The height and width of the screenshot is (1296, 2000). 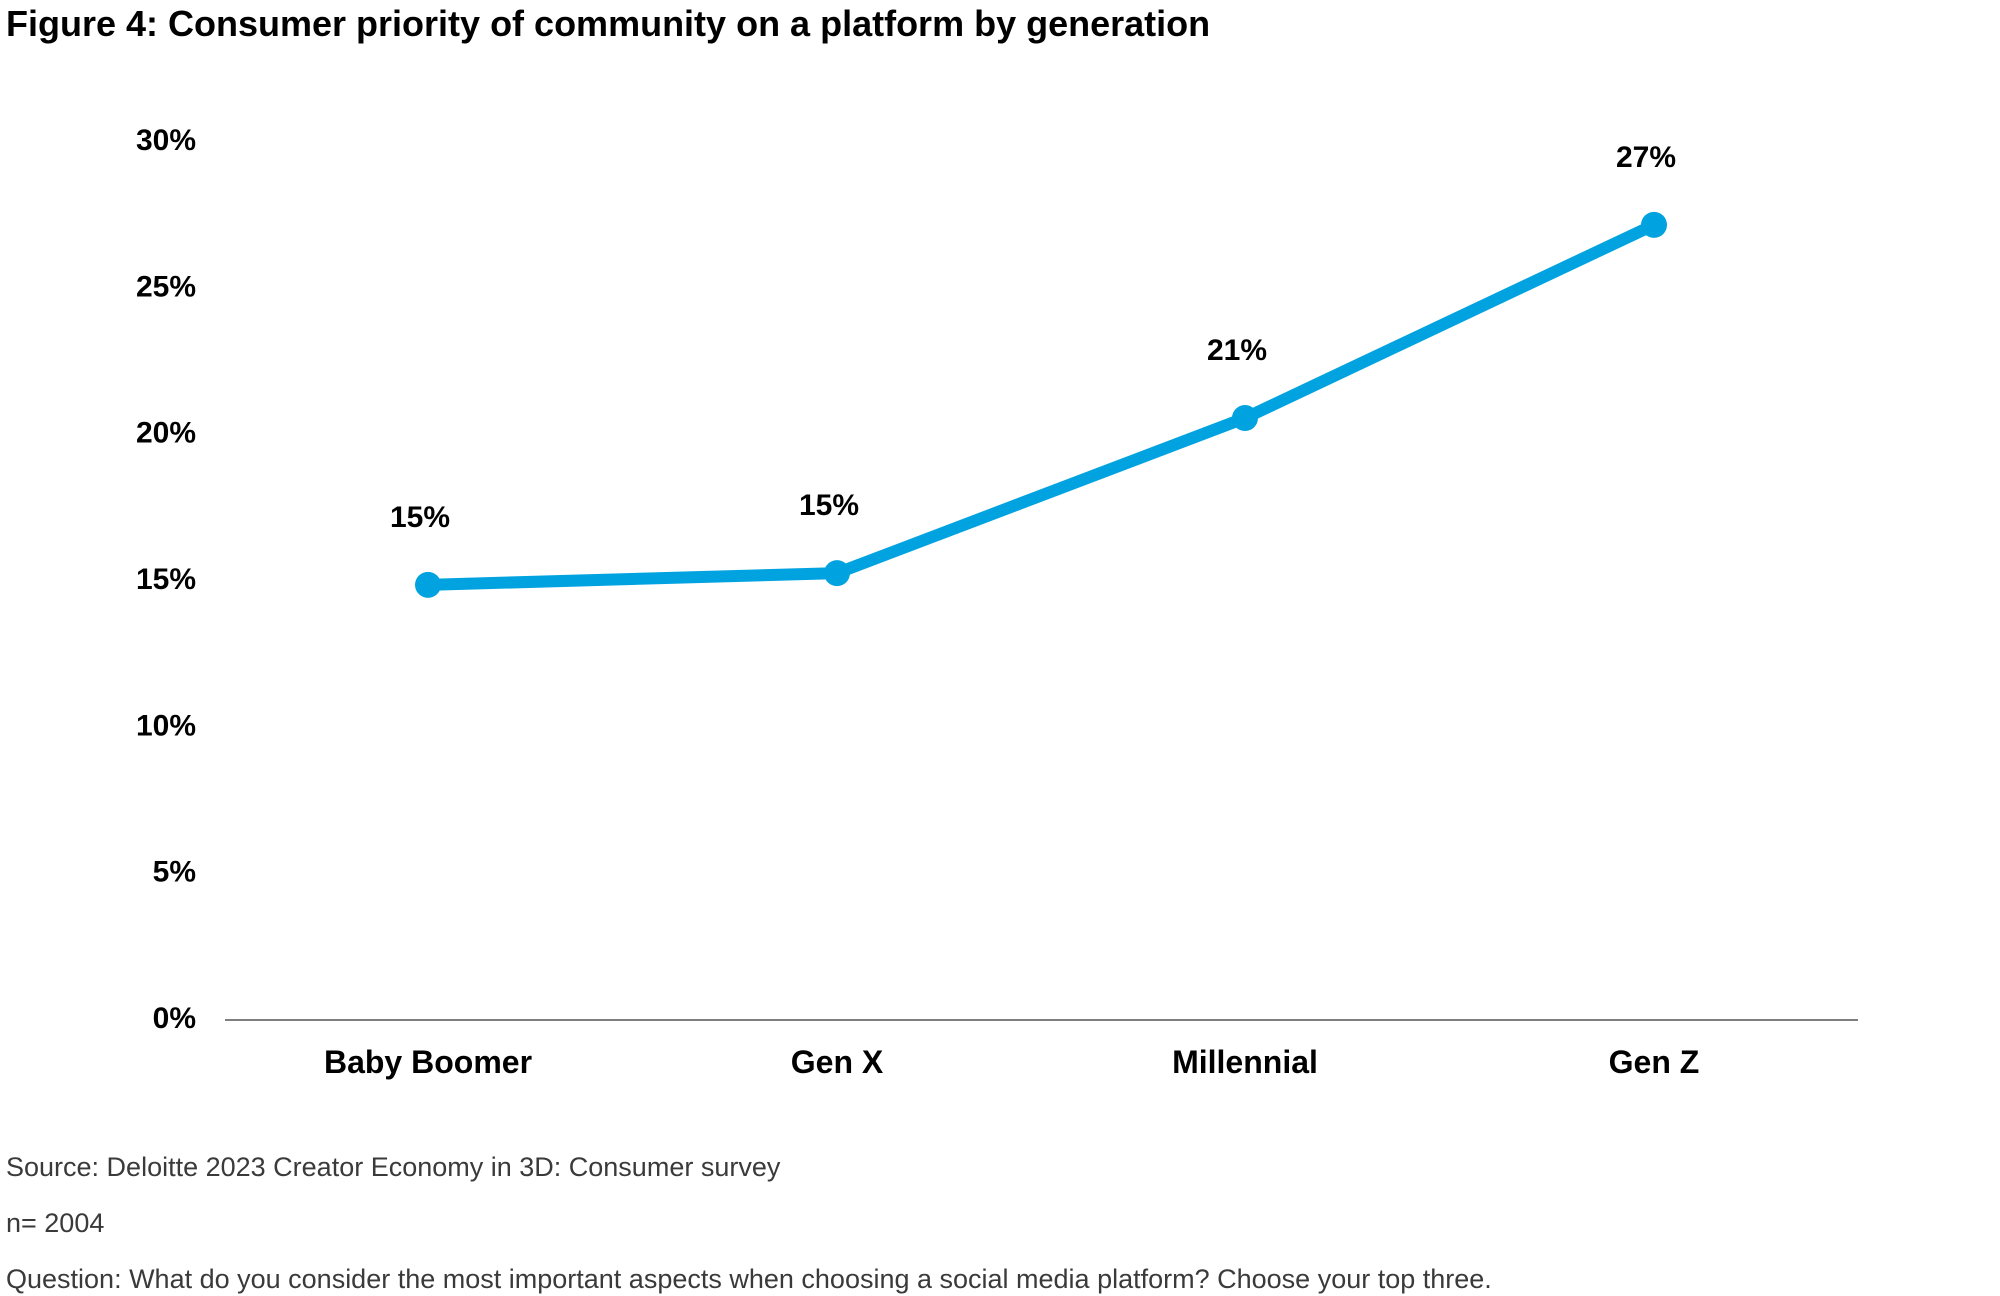 I want to click on sample-size-note: n= 2004, so click(x=55, y=1223).